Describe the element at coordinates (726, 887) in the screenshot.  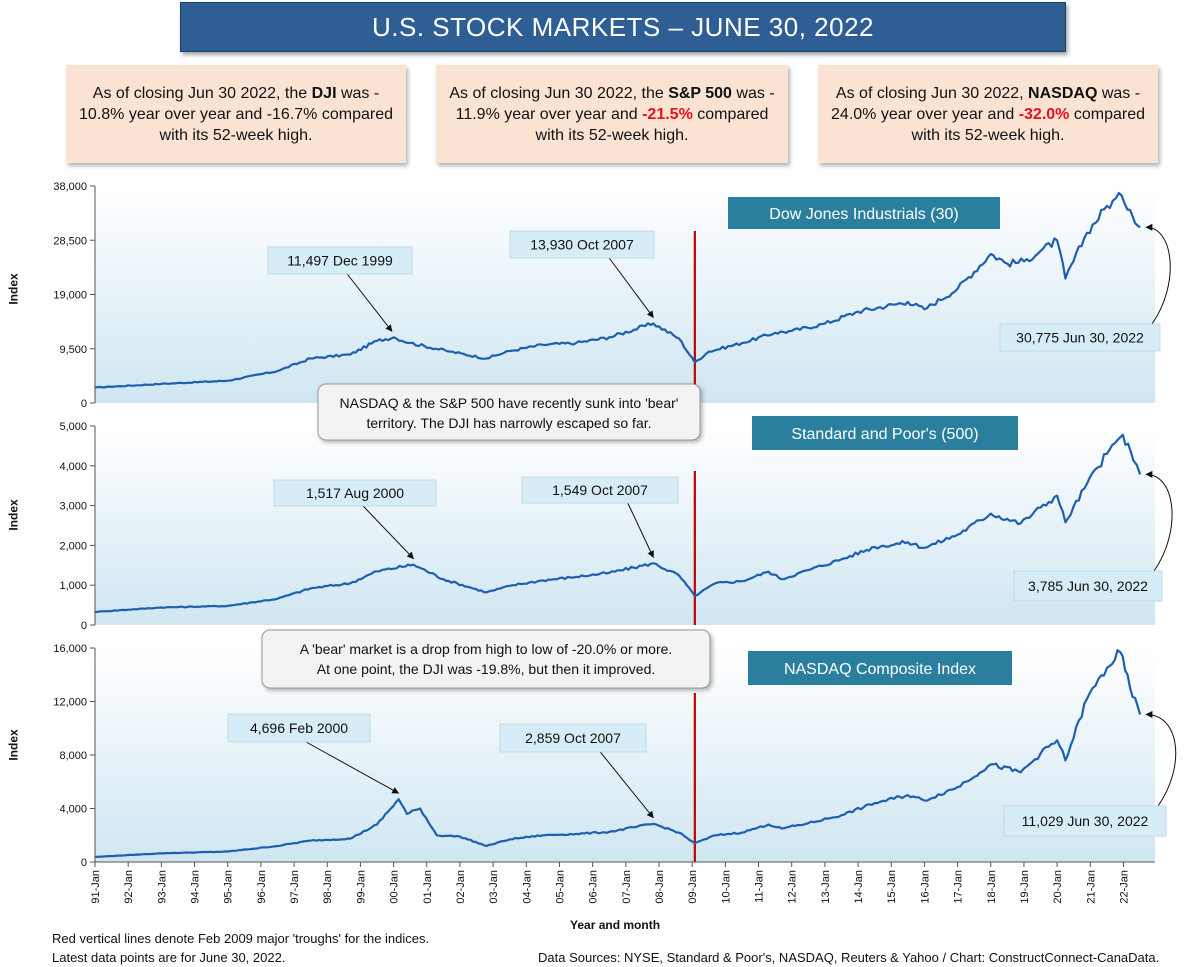
I see `x-tick-label: 10-Jan` at that location.